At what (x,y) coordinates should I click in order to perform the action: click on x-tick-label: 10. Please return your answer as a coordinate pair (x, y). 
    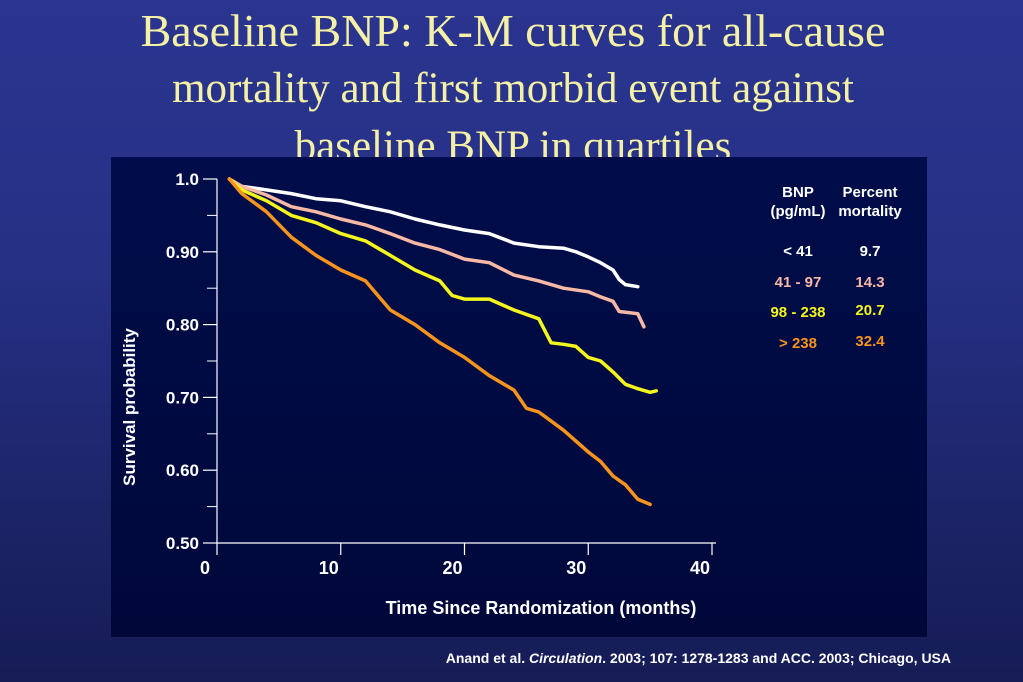
    Looking at the image, I should click on (329, 568).